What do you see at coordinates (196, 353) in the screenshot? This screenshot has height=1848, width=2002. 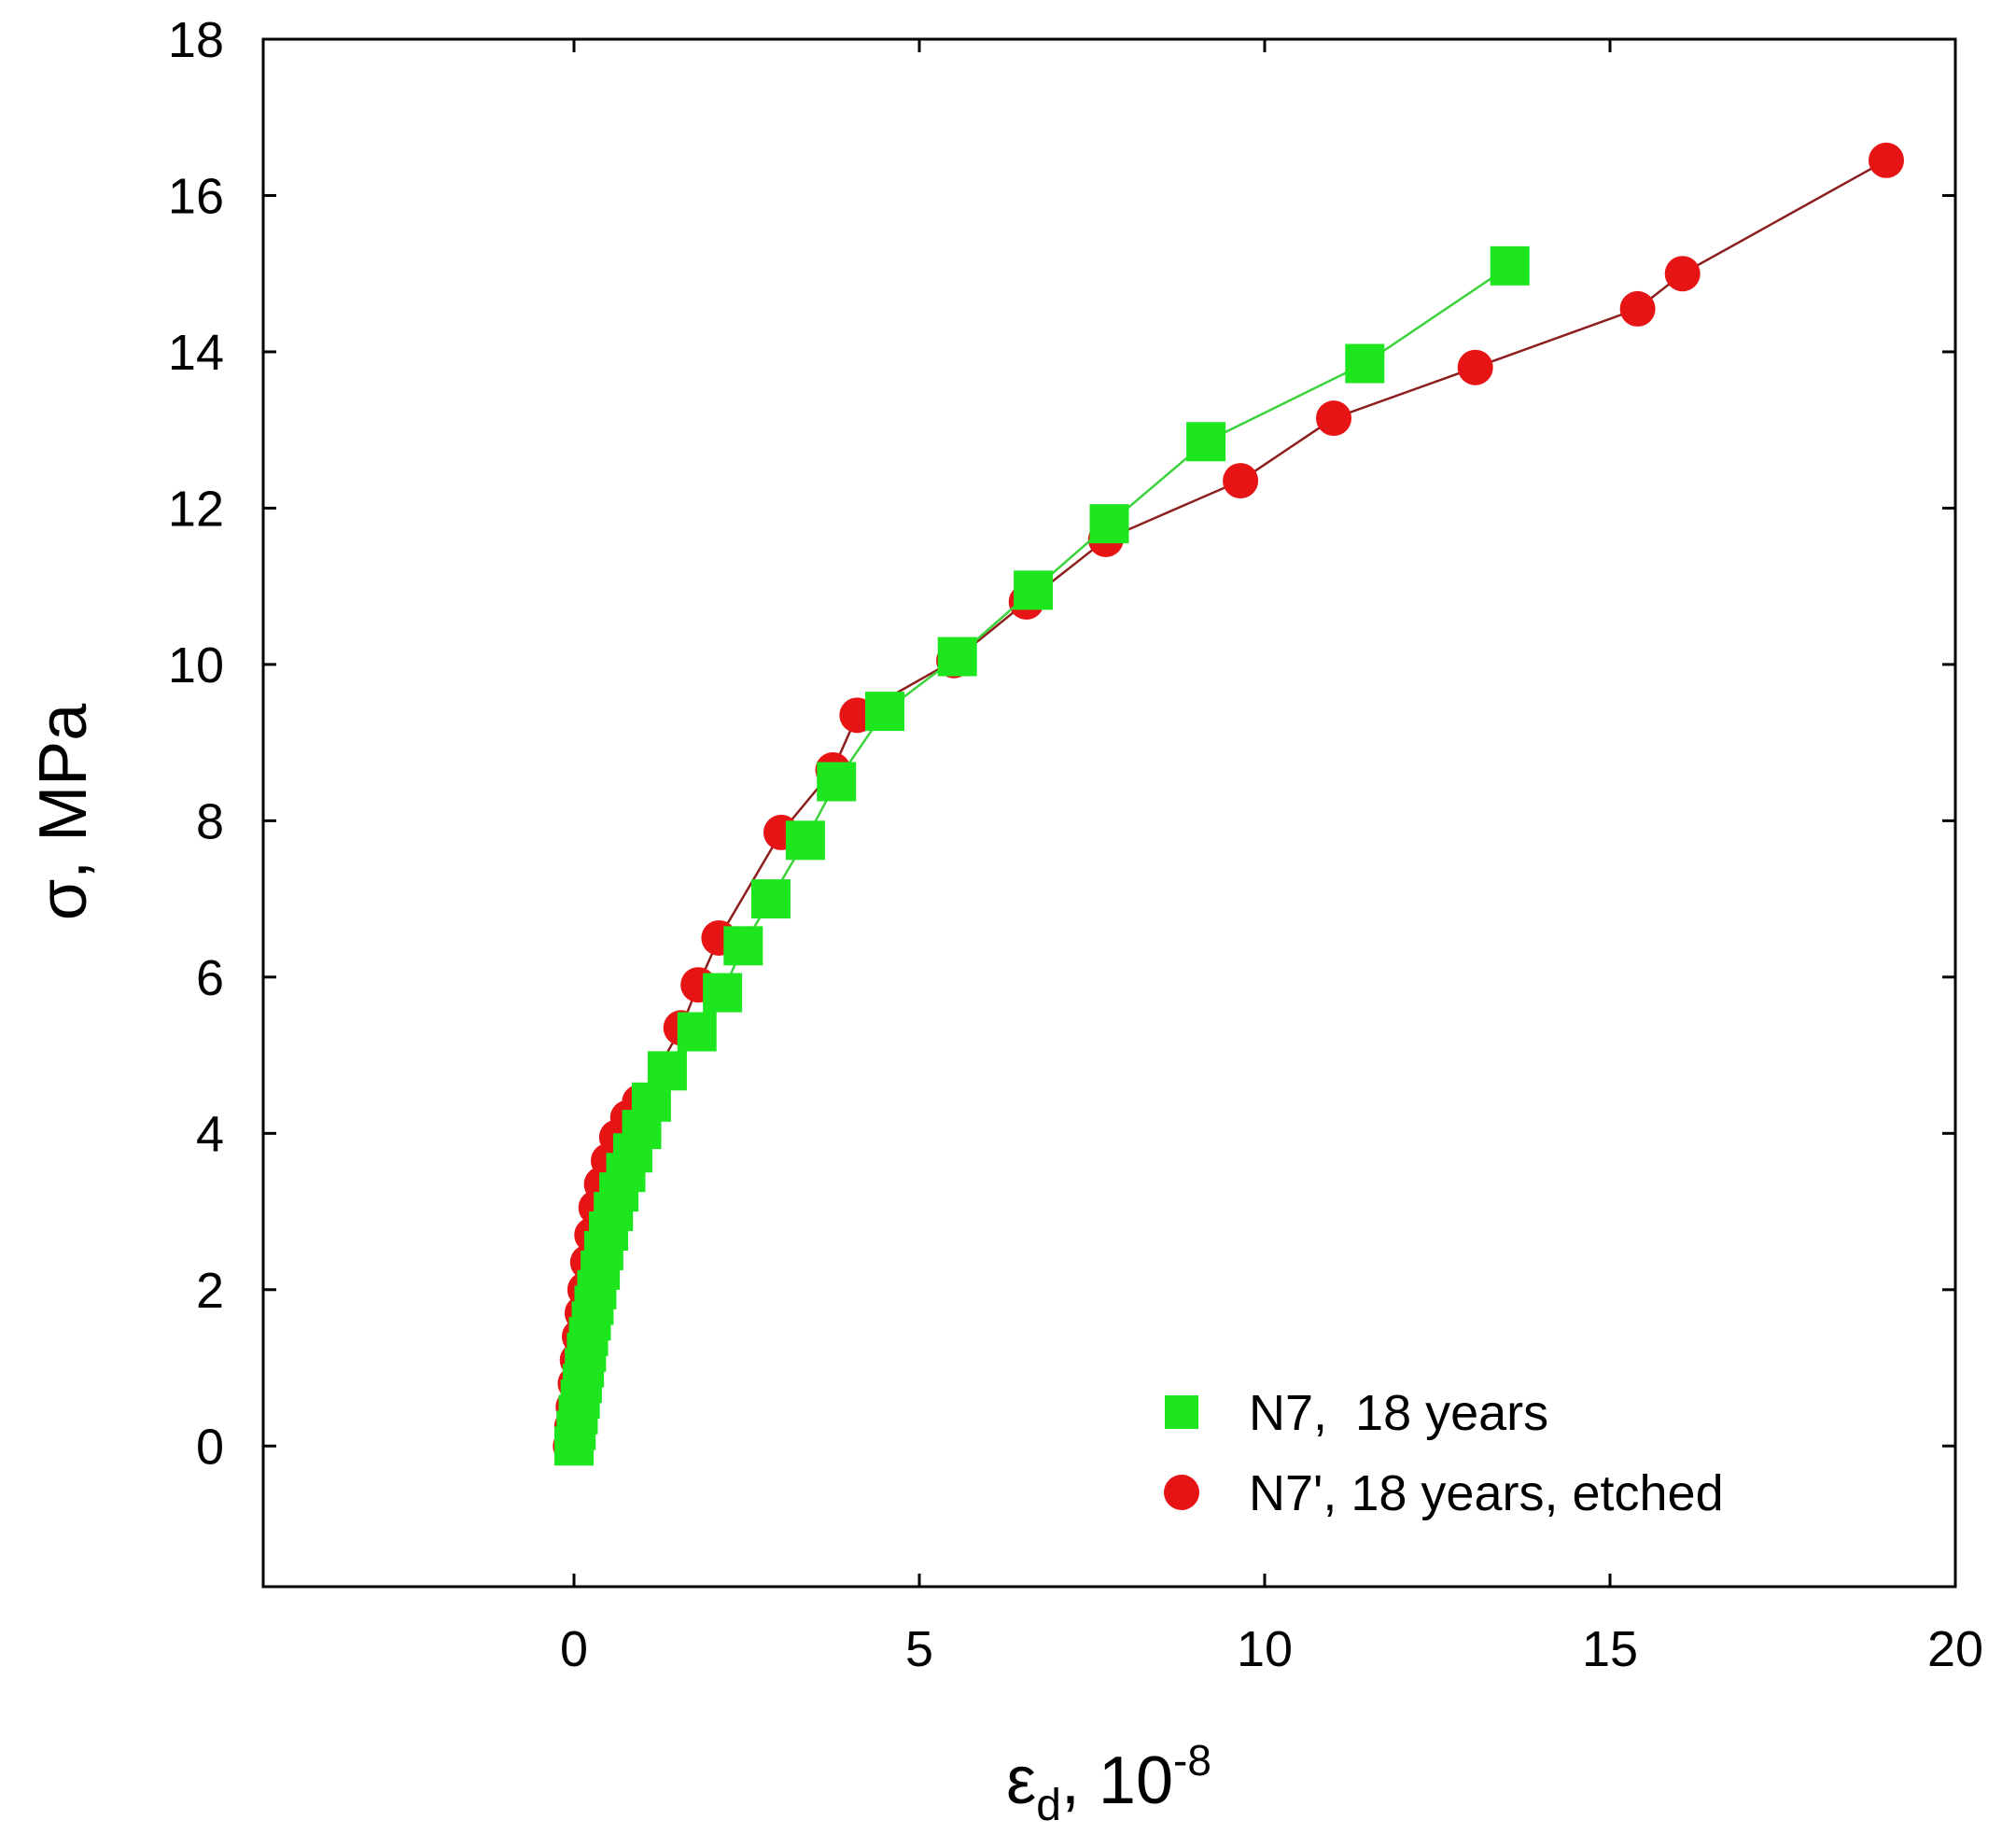 I see `y-tick-label: 14` at bounding box center [196, 353].